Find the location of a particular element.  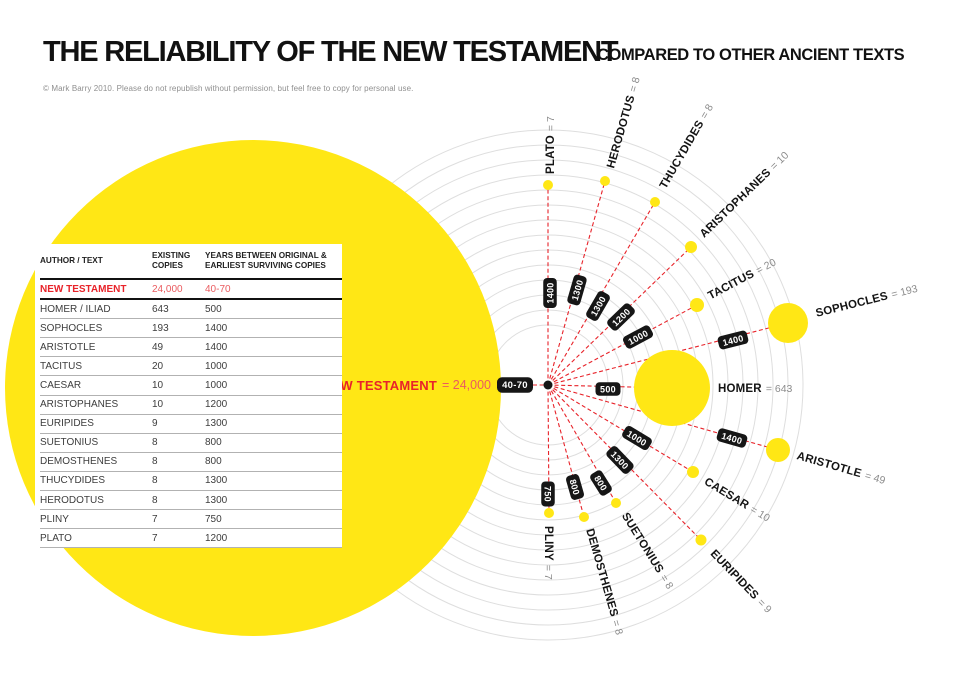

label-herodotus: HERODOTUS= 8 is located at coordinates (624, 123).